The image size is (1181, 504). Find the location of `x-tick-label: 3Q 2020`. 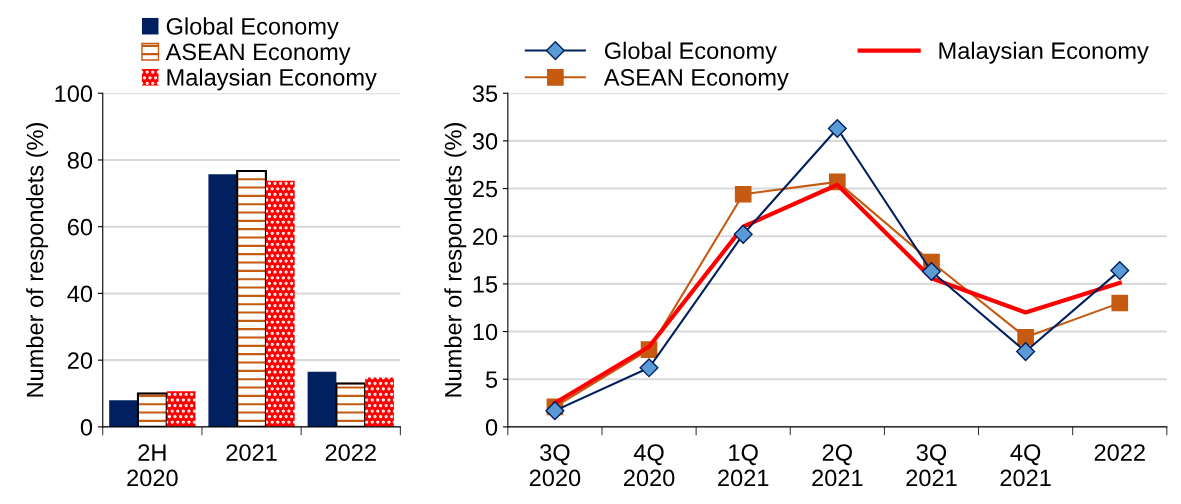

x-tick-label: 3Q 2020 is located at coordinates (555, 465).